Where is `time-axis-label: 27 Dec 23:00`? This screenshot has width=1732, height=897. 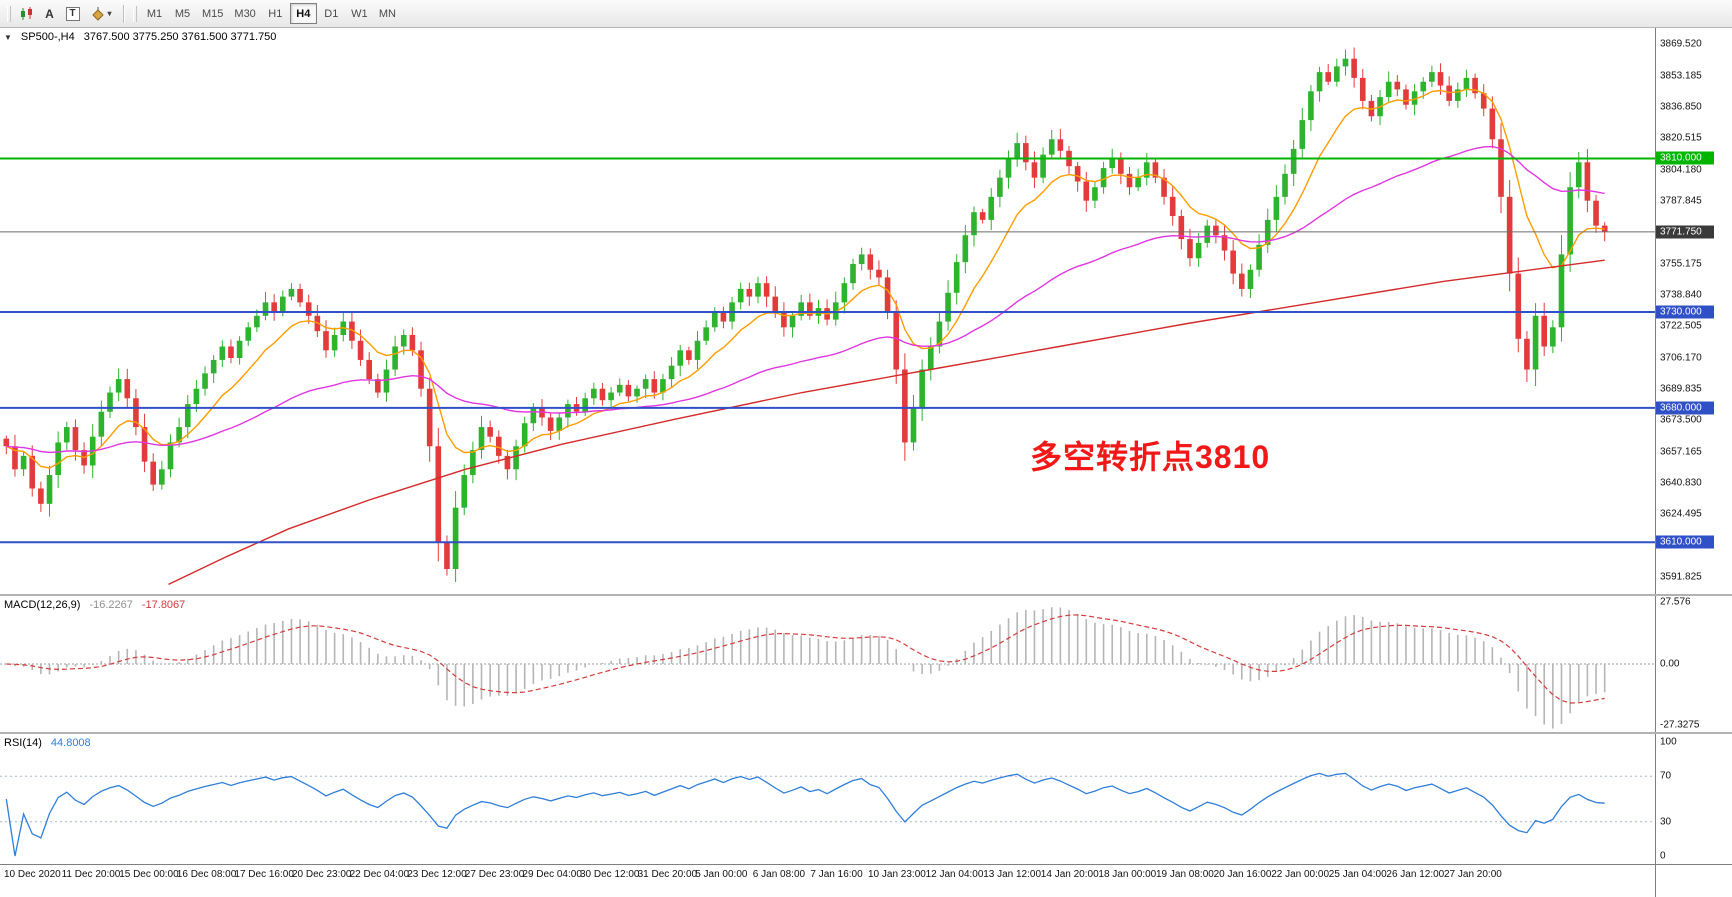
time-axis-label: 27 Dec 23:00 is located at coordinates (494, 874).